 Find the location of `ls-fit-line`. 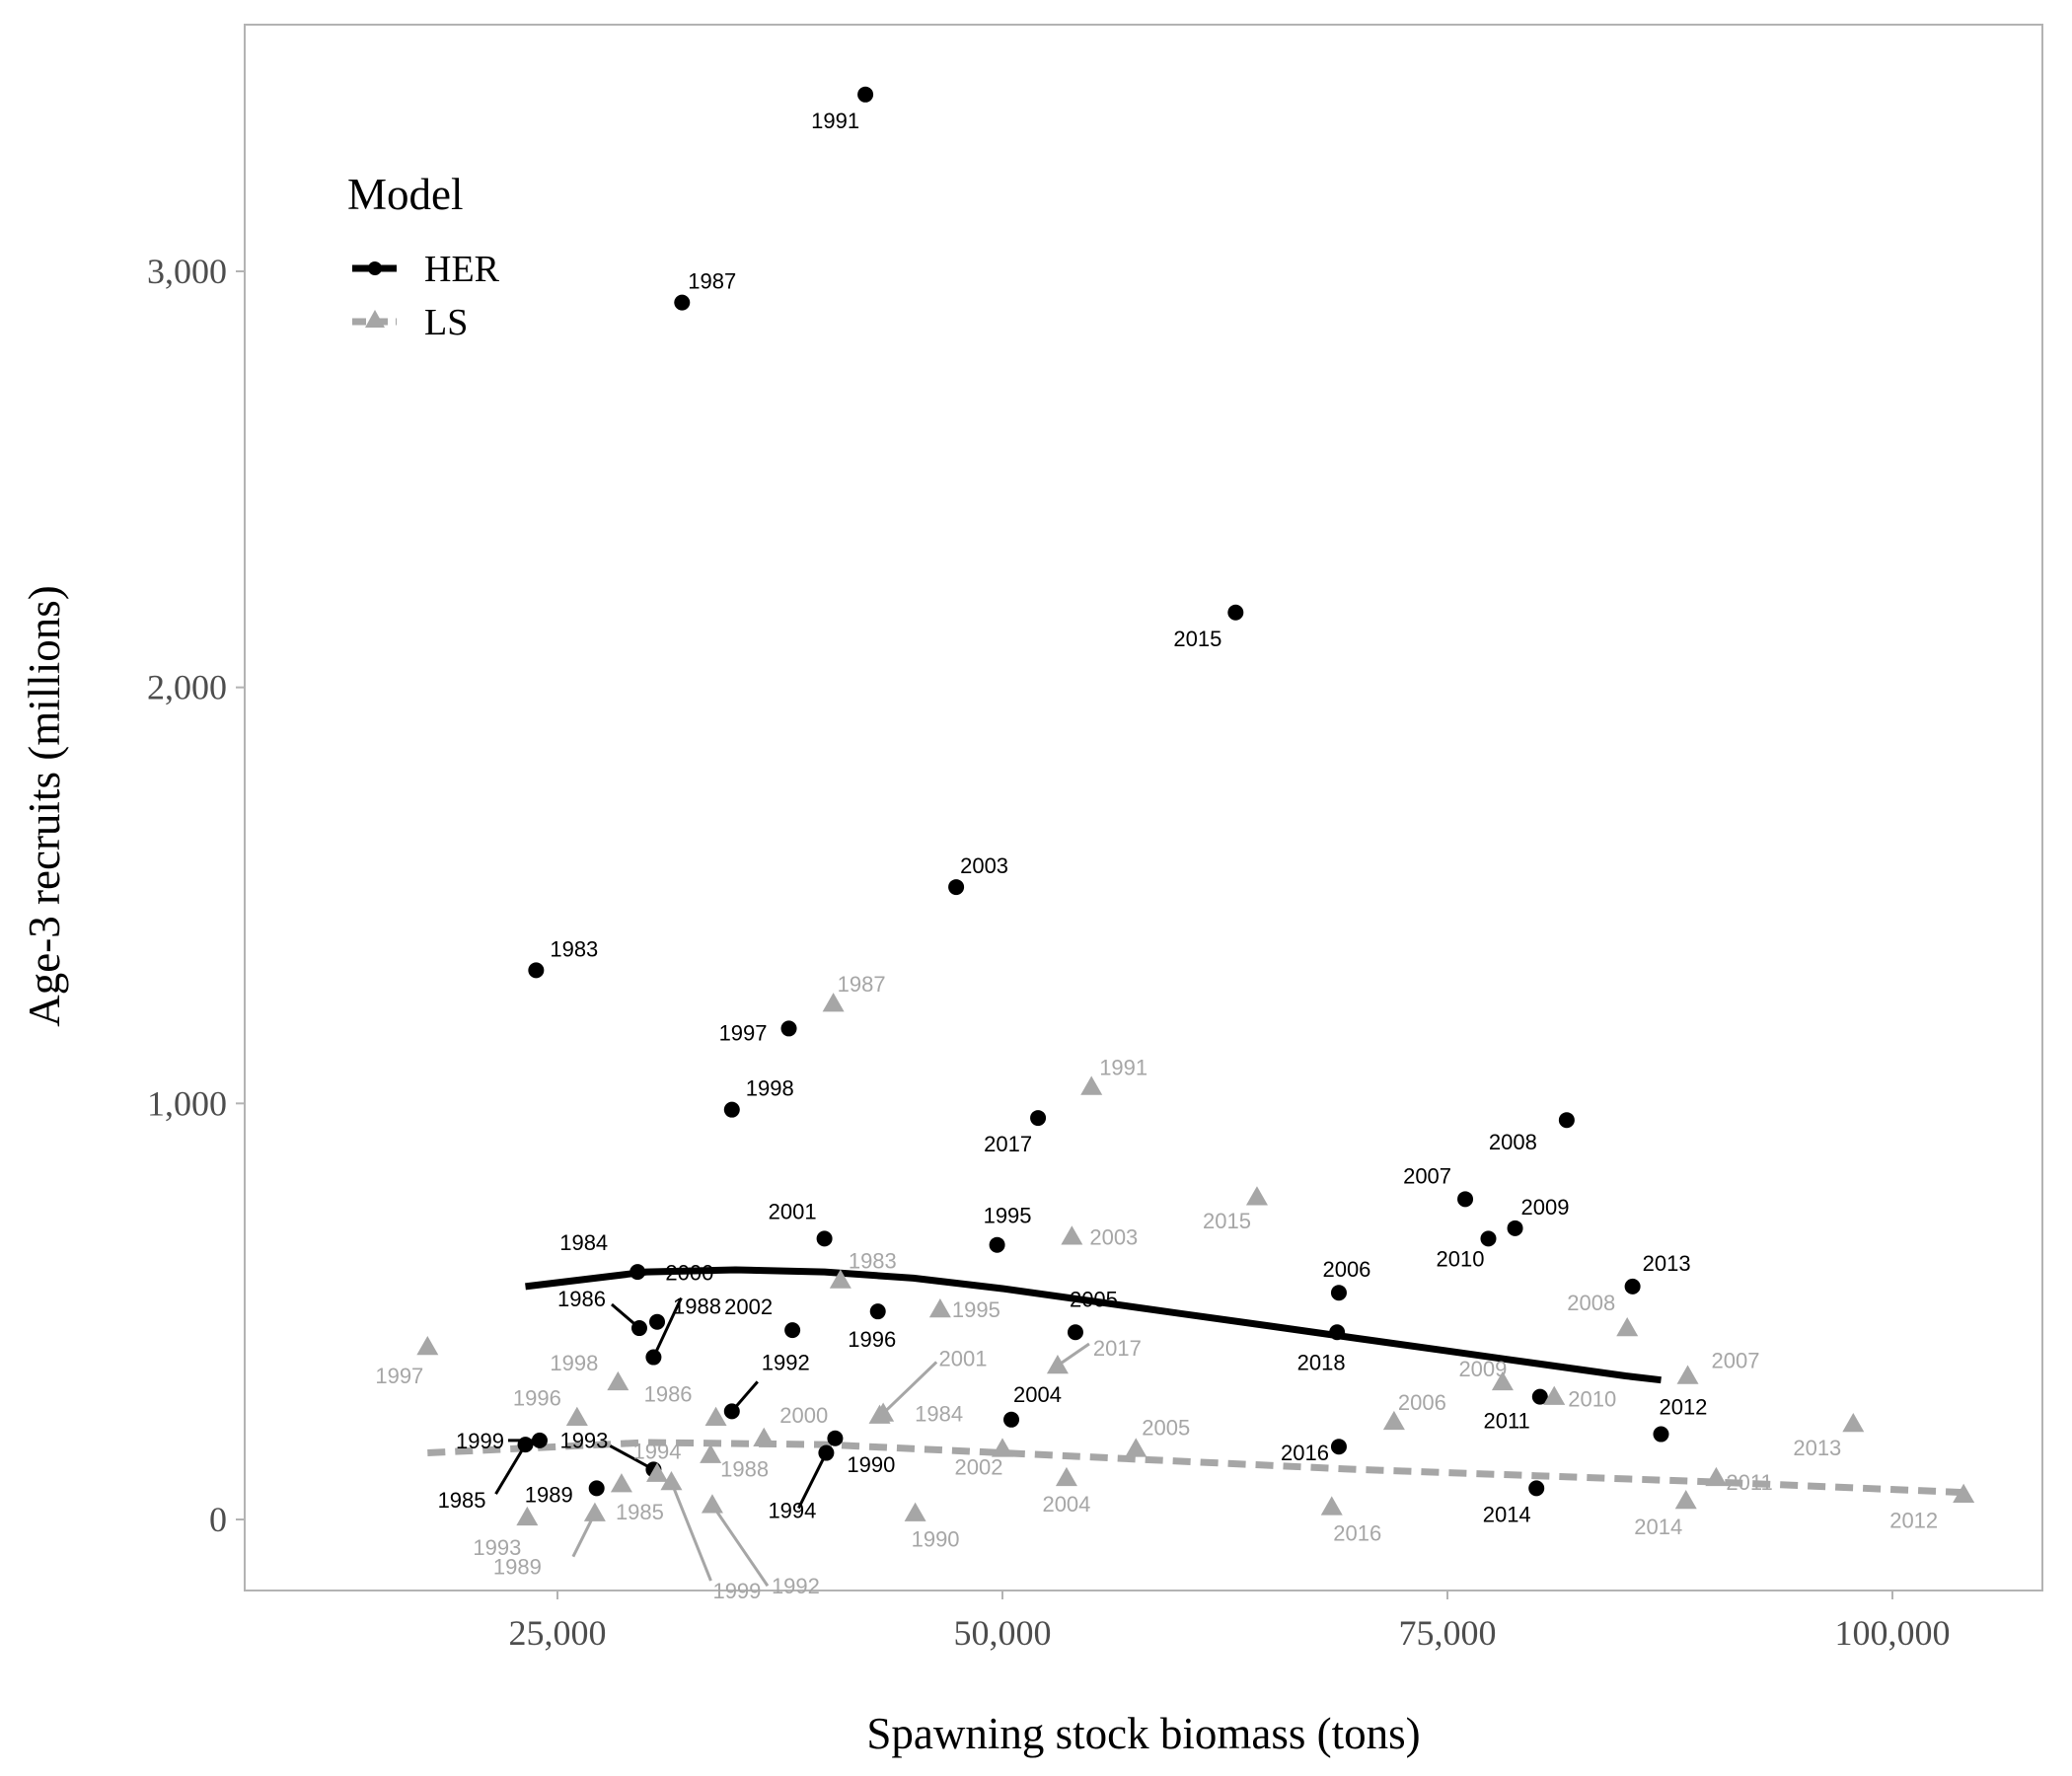

ls-fit-line is located at coordinates (1195, 1468).